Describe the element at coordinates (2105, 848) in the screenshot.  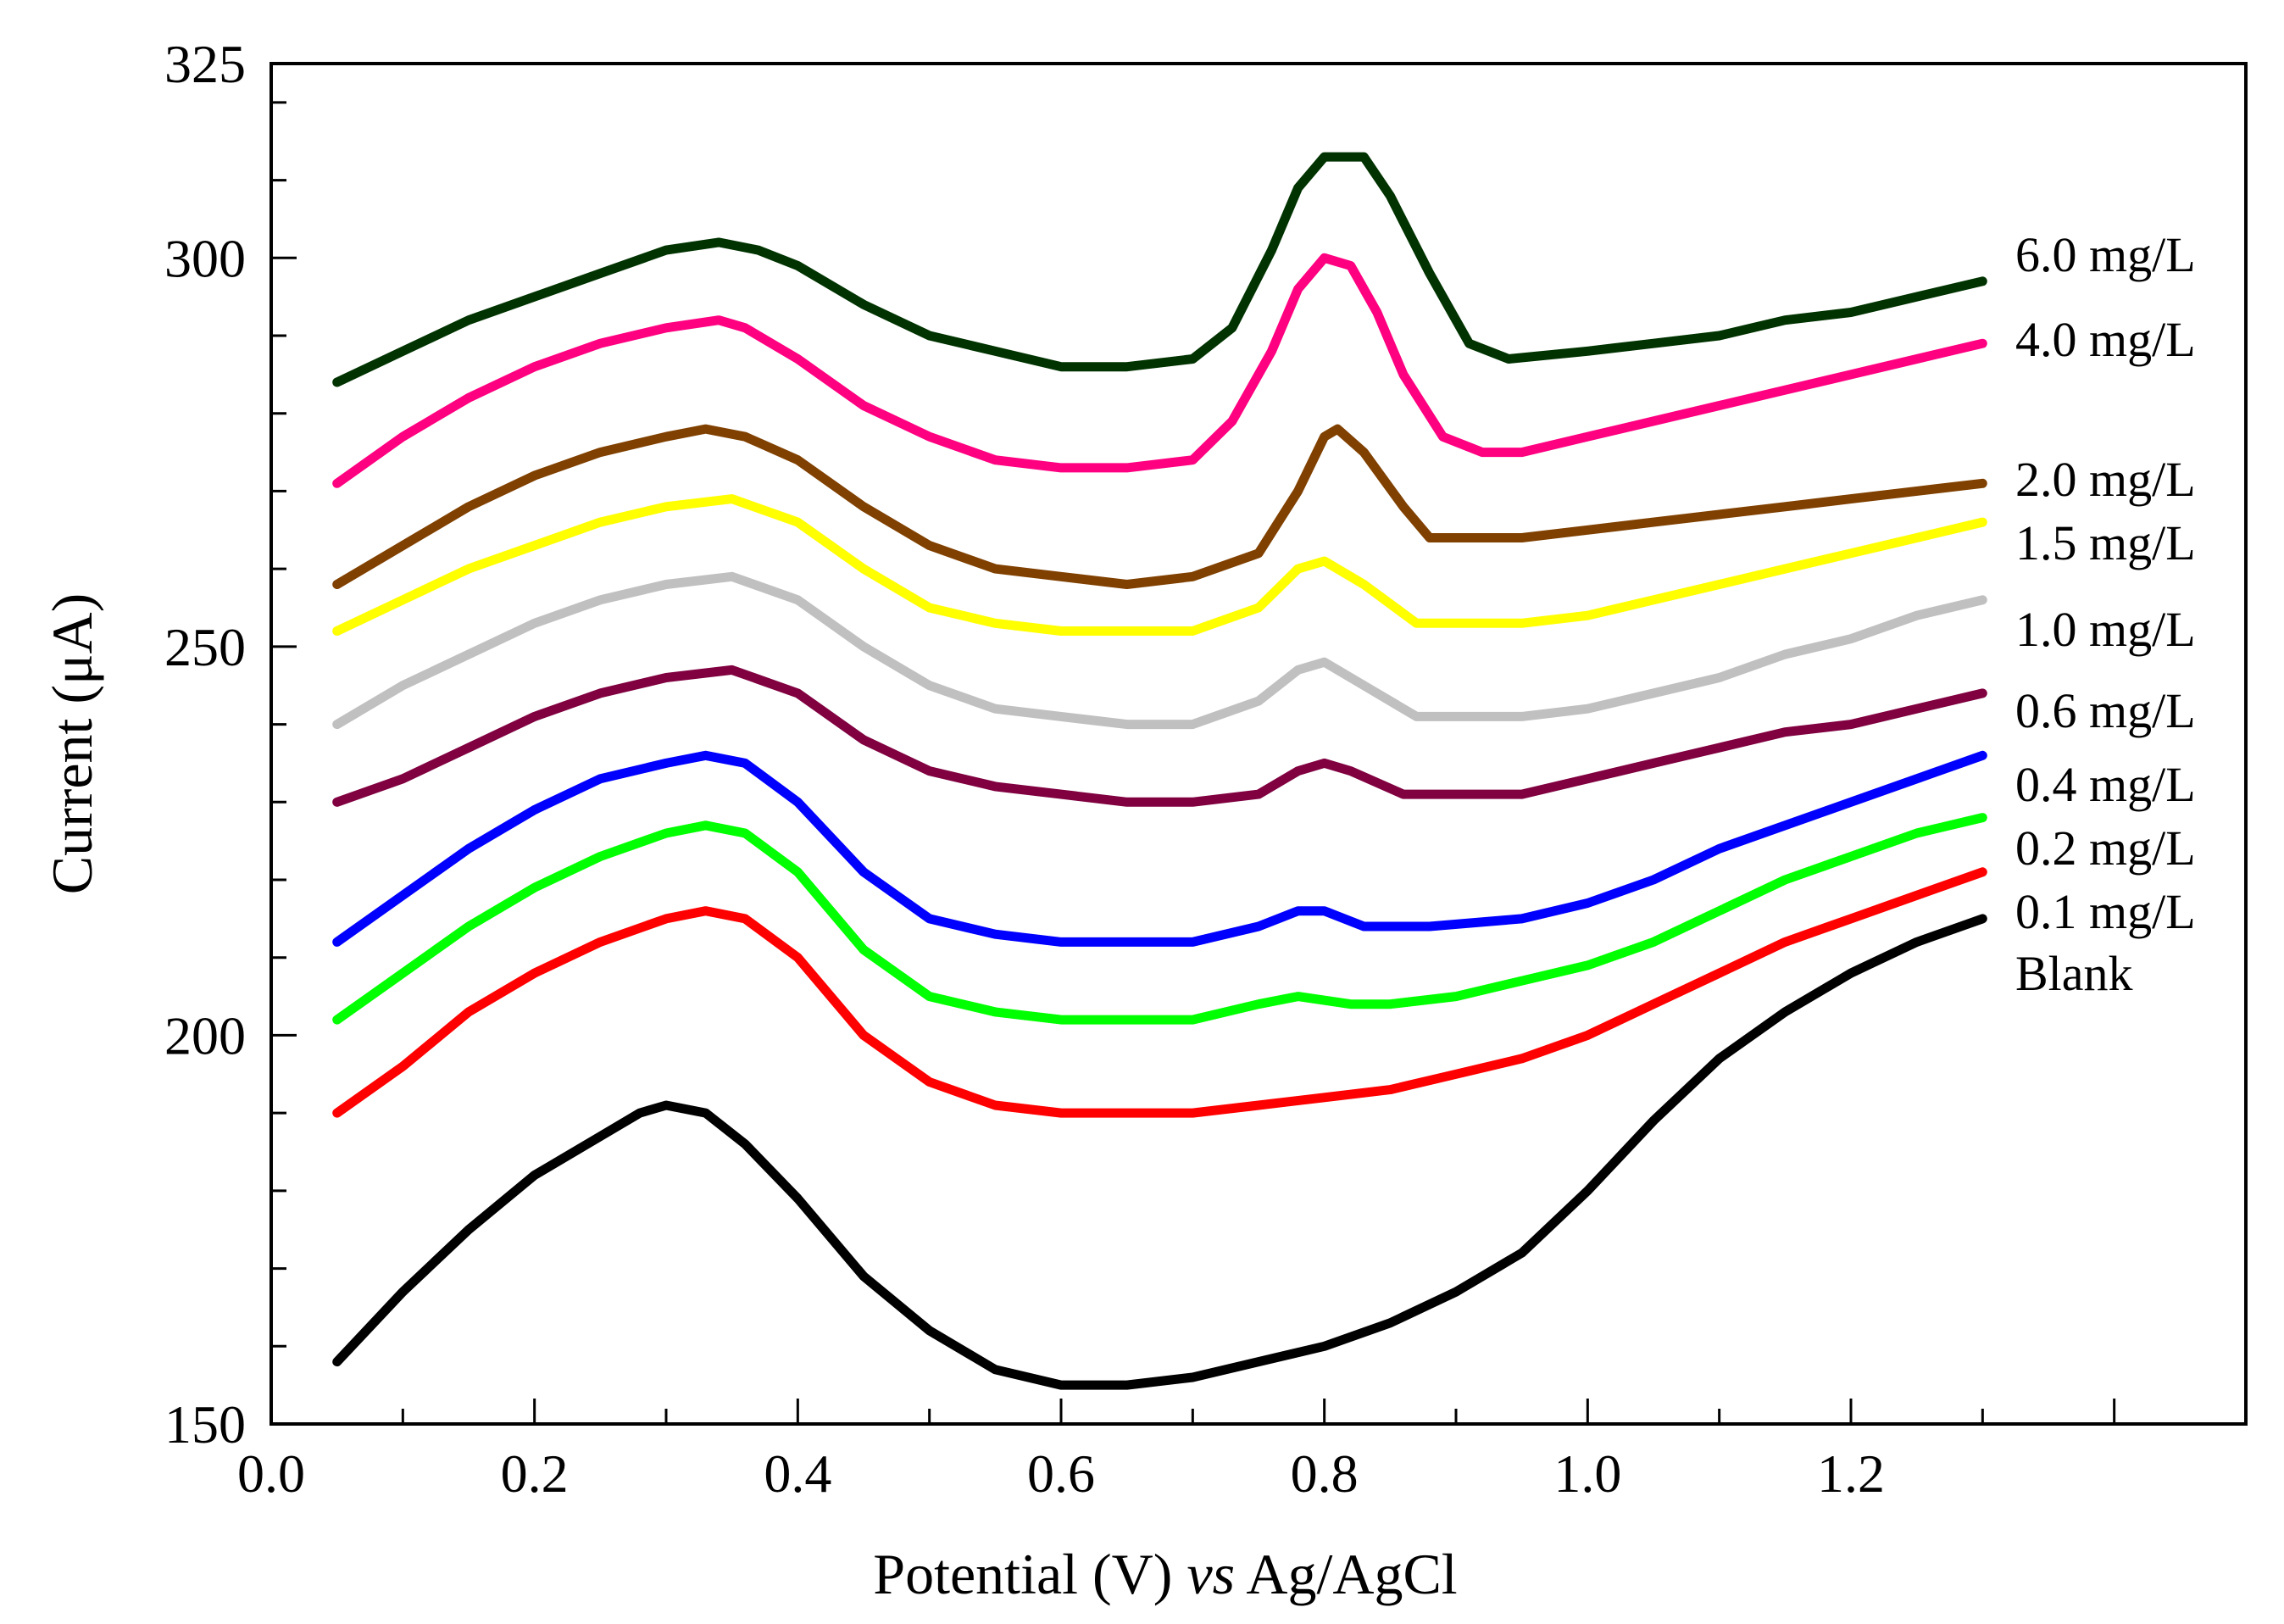
I see `series-label: 0.2 mg/L` at that location.